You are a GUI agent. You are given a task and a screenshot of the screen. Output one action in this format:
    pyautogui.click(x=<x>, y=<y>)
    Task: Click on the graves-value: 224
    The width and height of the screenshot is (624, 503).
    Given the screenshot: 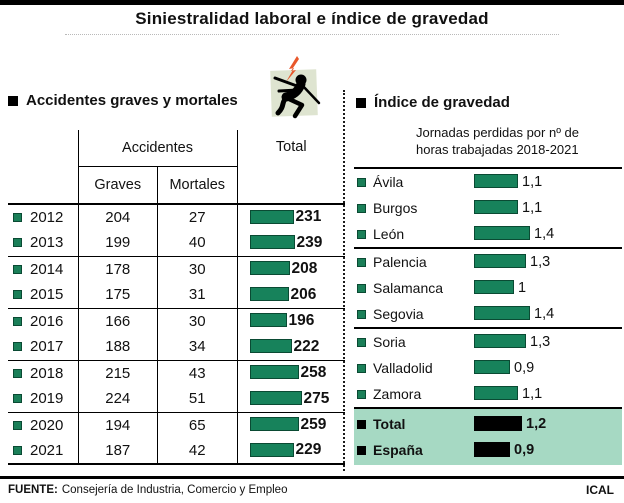 What is the action you would take?
    pyautogui.click(x=118, y=399)
    